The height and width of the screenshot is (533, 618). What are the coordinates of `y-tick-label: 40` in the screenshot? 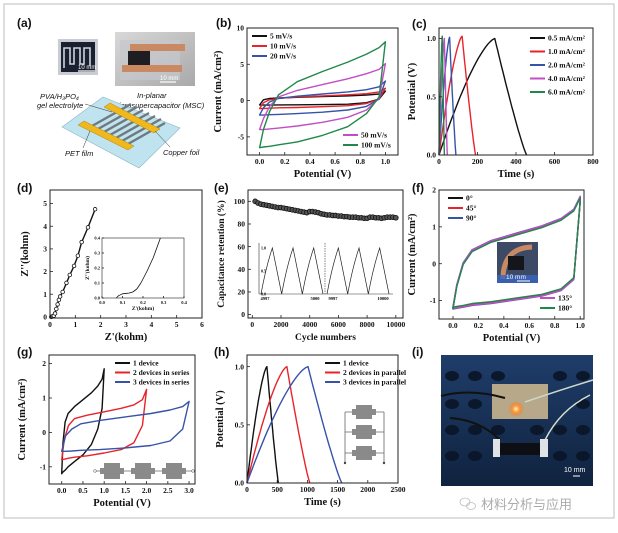 It's located at (242, 269).